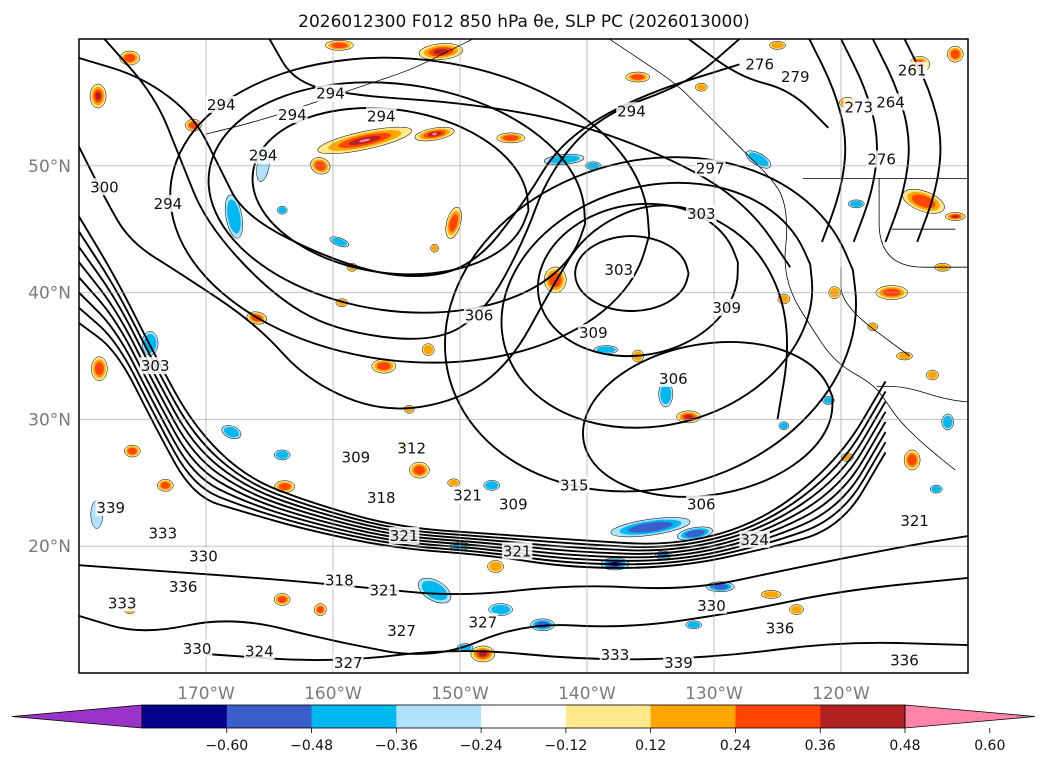 This screenshot has width=1047, height=767. I want to click on contour-label: 297, so click(710, 168).